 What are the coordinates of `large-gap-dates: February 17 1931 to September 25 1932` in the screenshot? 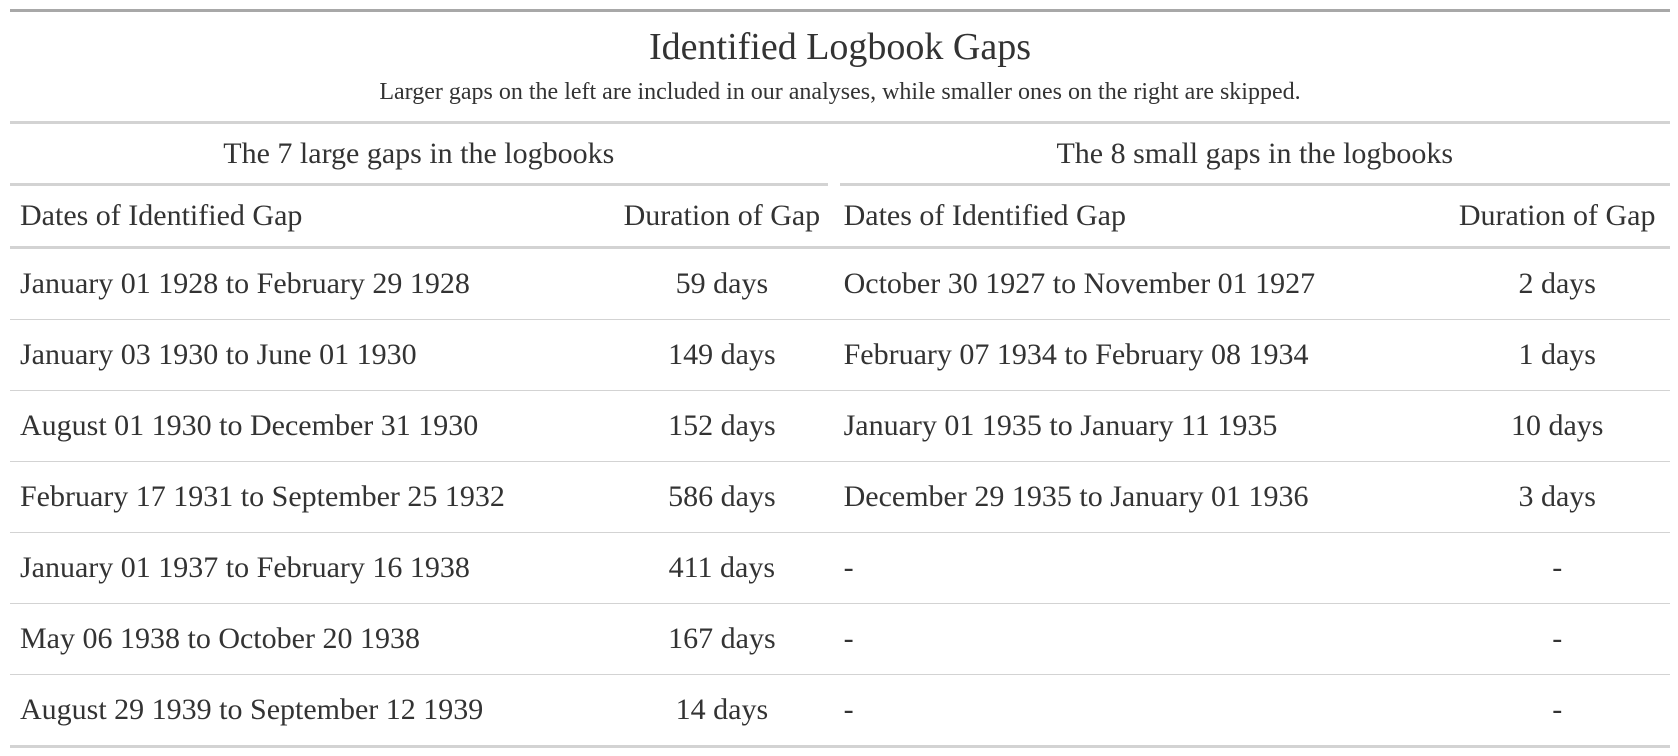 It's located at (310, 497).